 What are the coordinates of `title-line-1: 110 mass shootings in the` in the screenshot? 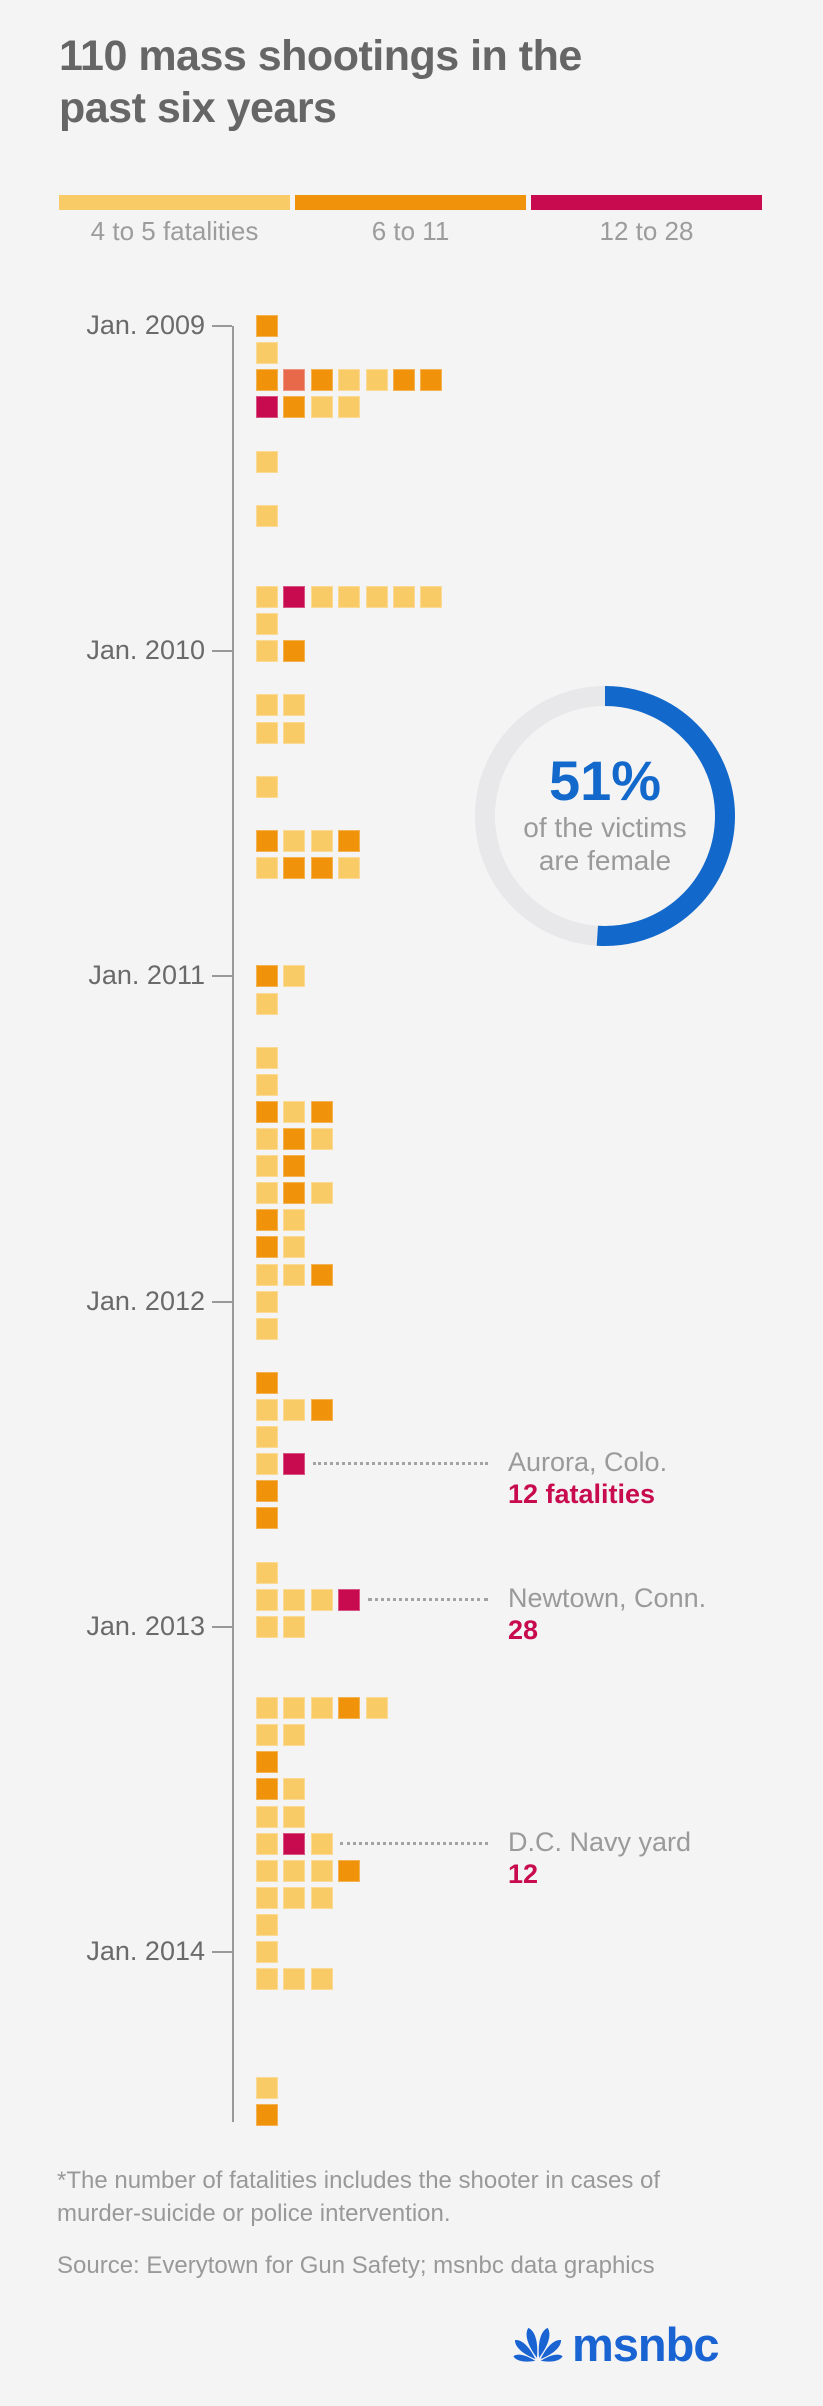 It's located at (320, 56).